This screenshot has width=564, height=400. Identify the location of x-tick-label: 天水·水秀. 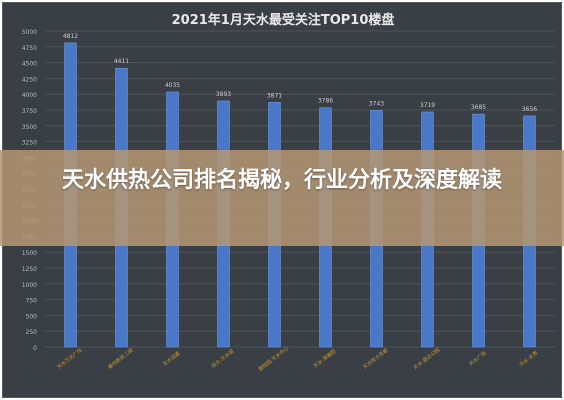
(528, 358).